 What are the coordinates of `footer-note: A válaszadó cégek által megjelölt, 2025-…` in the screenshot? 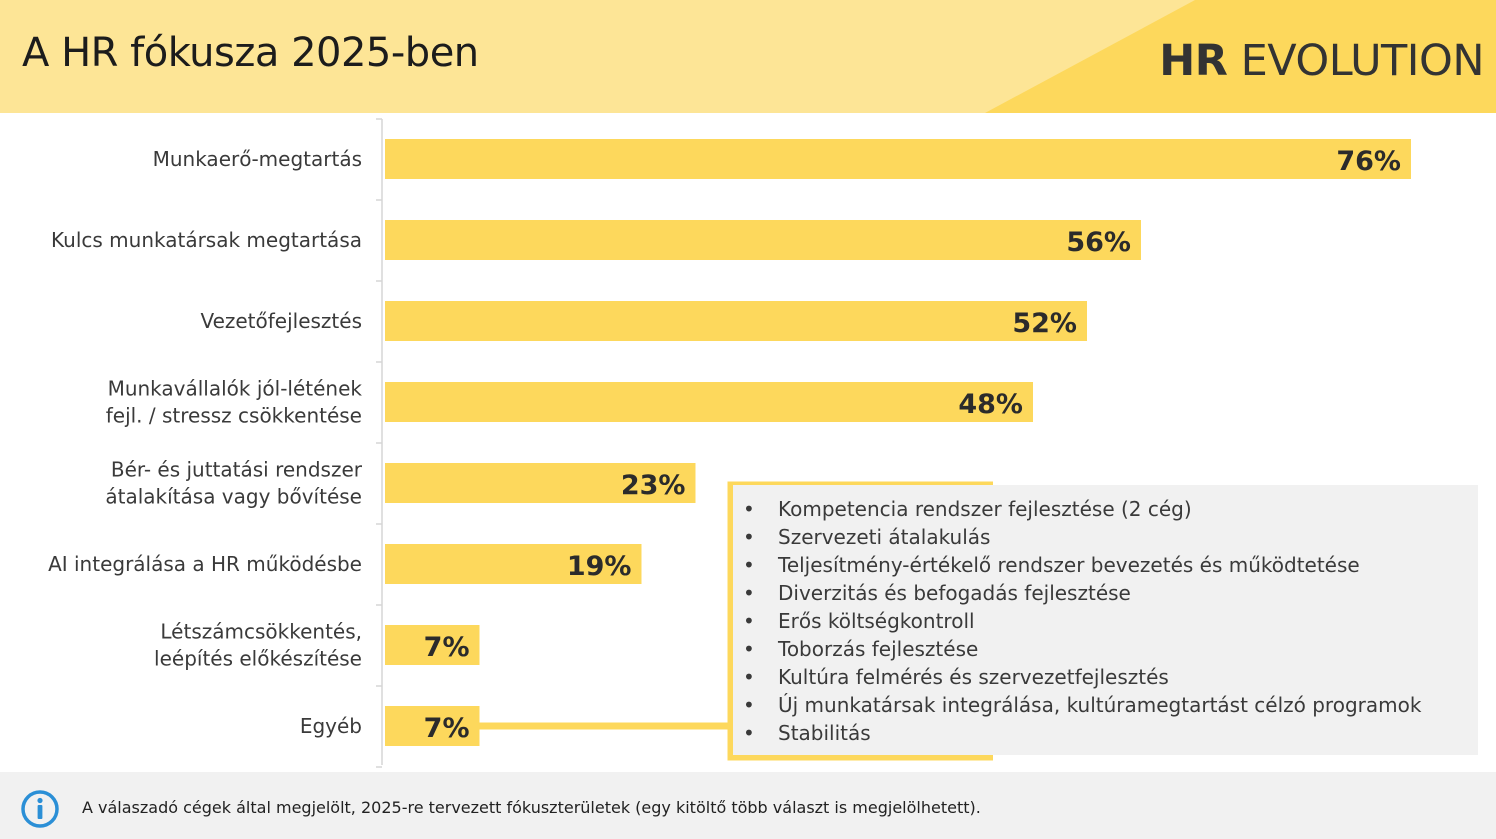 It's located at (748, 805).